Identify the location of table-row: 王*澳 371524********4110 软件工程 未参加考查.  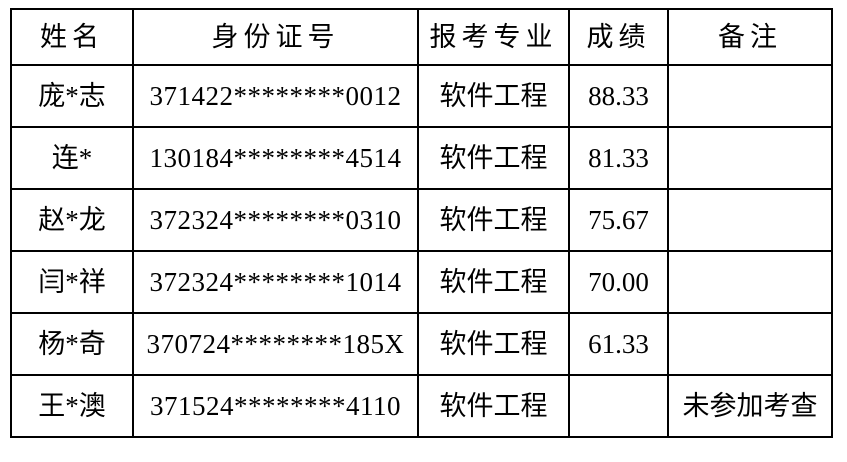
(421, 406).